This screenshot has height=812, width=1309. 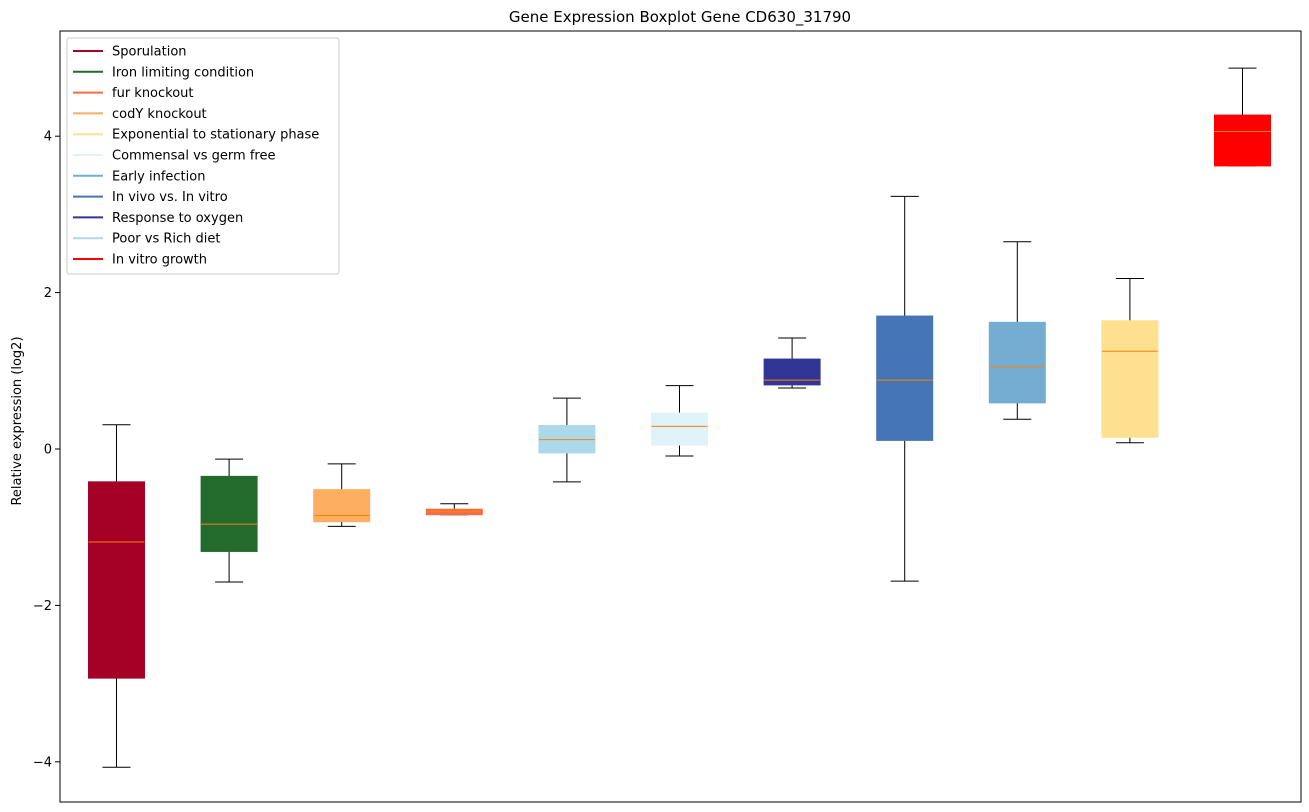 I want to click on legend-label: Early infection, so click(x=158, y=176).